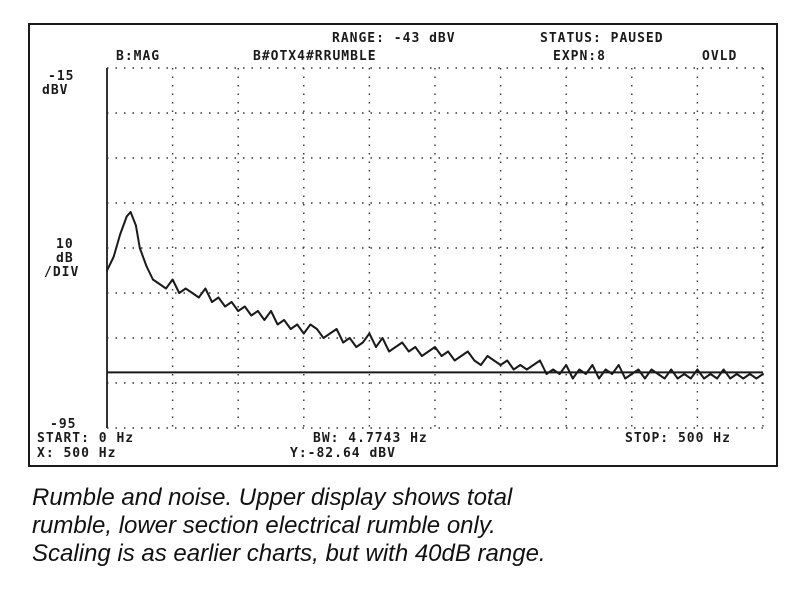  Describe the element at coordinates (65, 258) in the screenshot. I see `y-scale-unit: dB` at that location.